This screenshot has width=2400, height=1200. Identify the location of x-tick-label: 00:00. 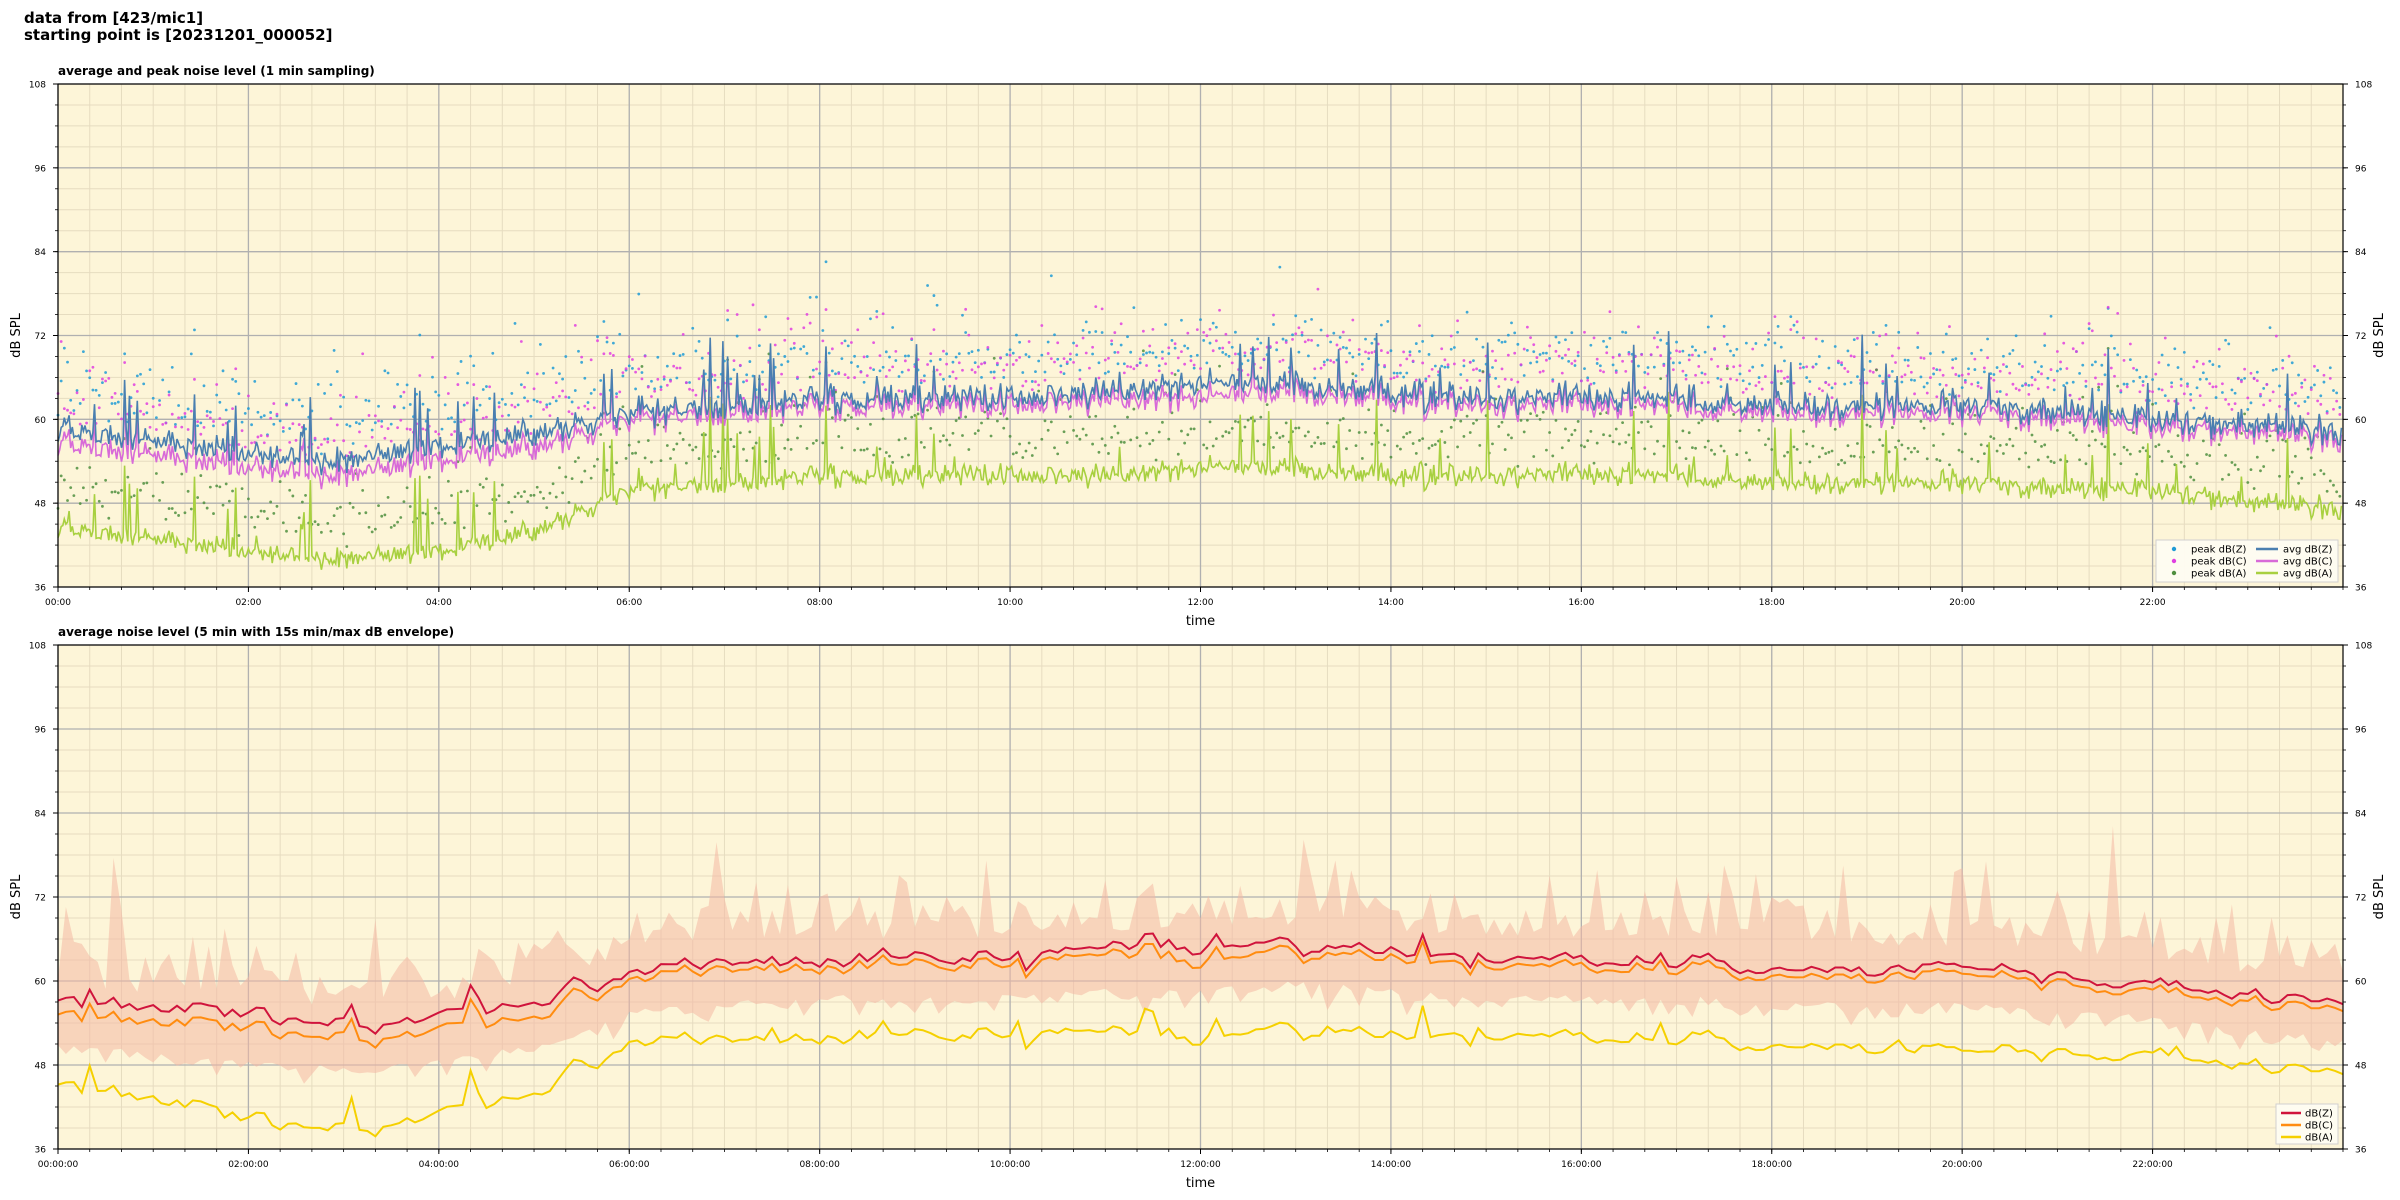
(58, 603).